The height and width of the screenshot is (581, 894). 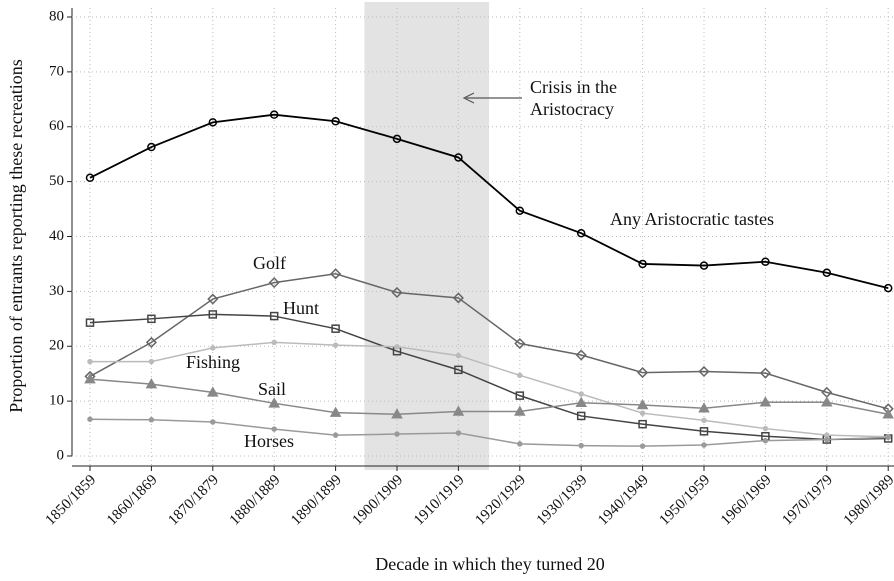 What do you see at coordinates (56, 291) in the screenshot?
I see `y-tick-label: 30` at bounding box center [56, 291].